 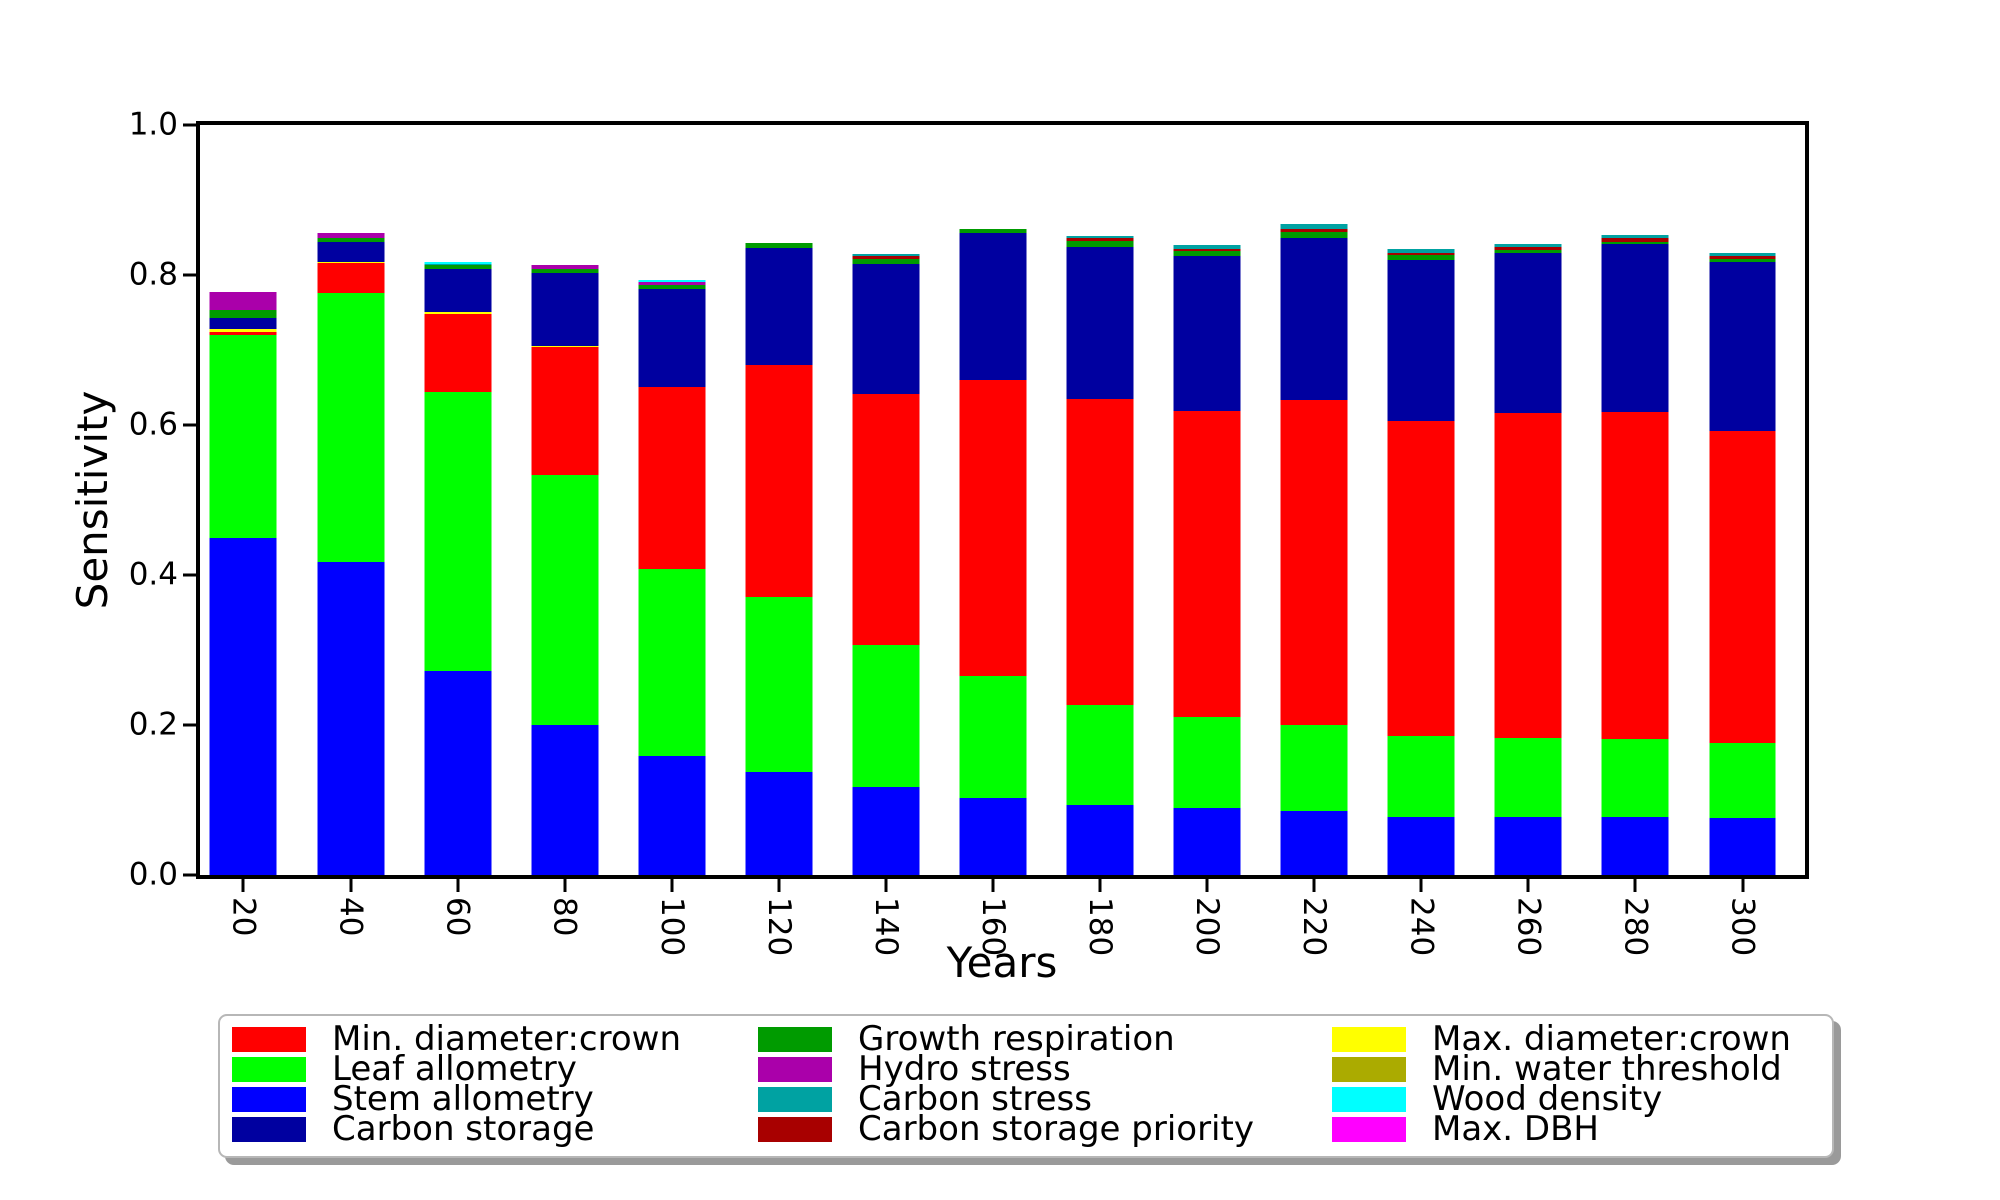 I want to click on legend-item-carbon_storage: Carbon storage, so click(x=413, y=1129).